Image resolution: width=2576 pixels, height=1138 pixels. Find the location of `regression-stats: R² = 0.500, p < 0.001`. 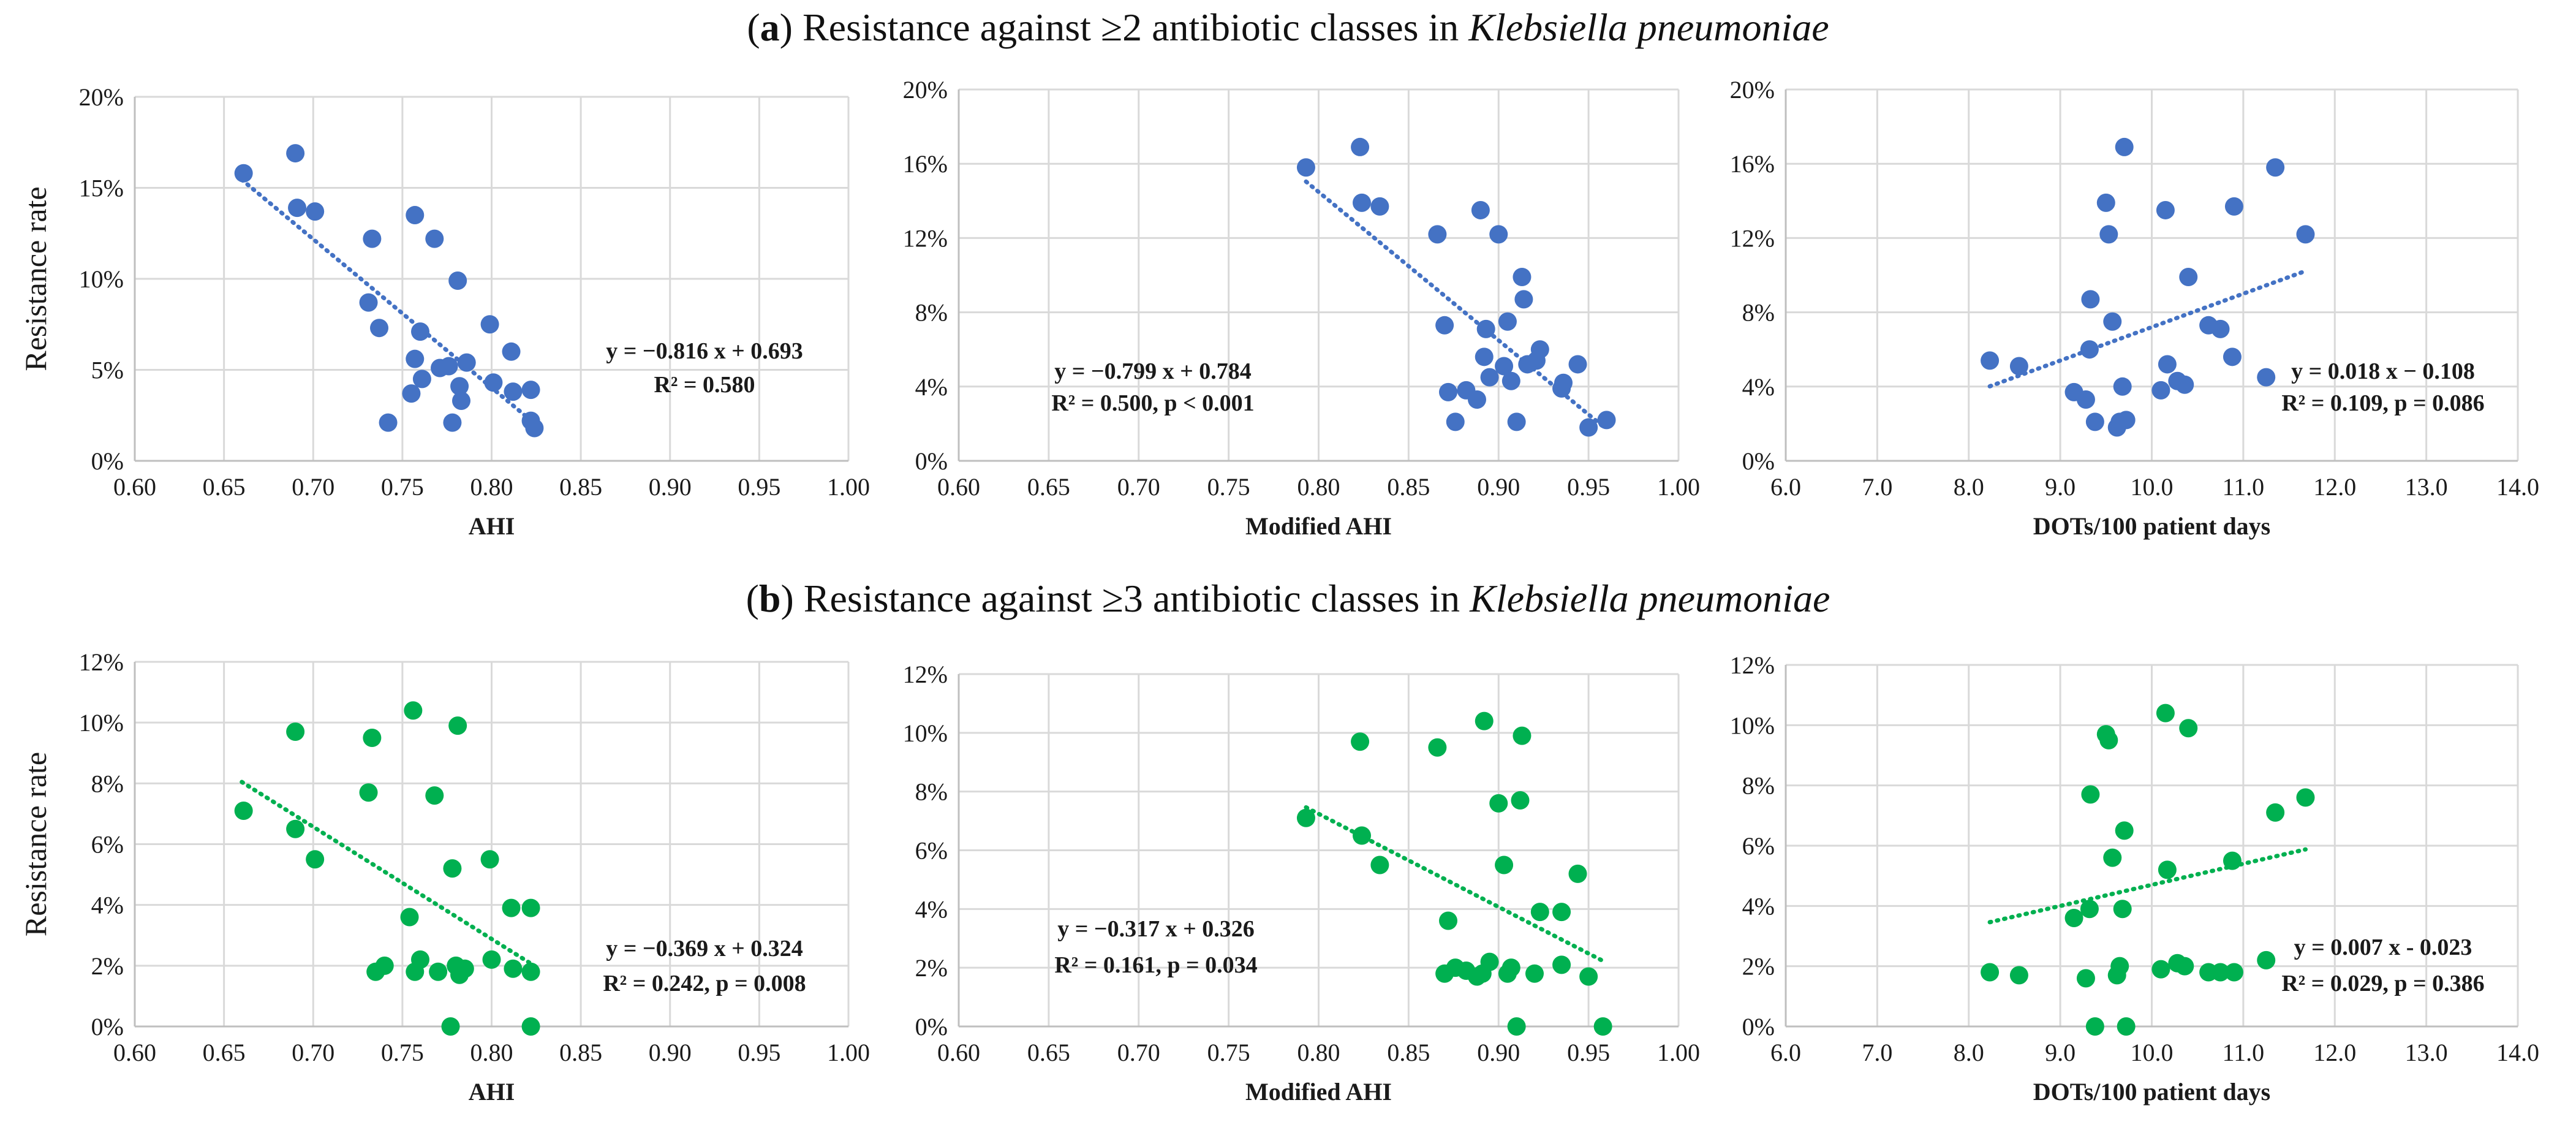

regression-stats: R² = 0.500, p < 0.001 is located at coordinates (1152, 403).